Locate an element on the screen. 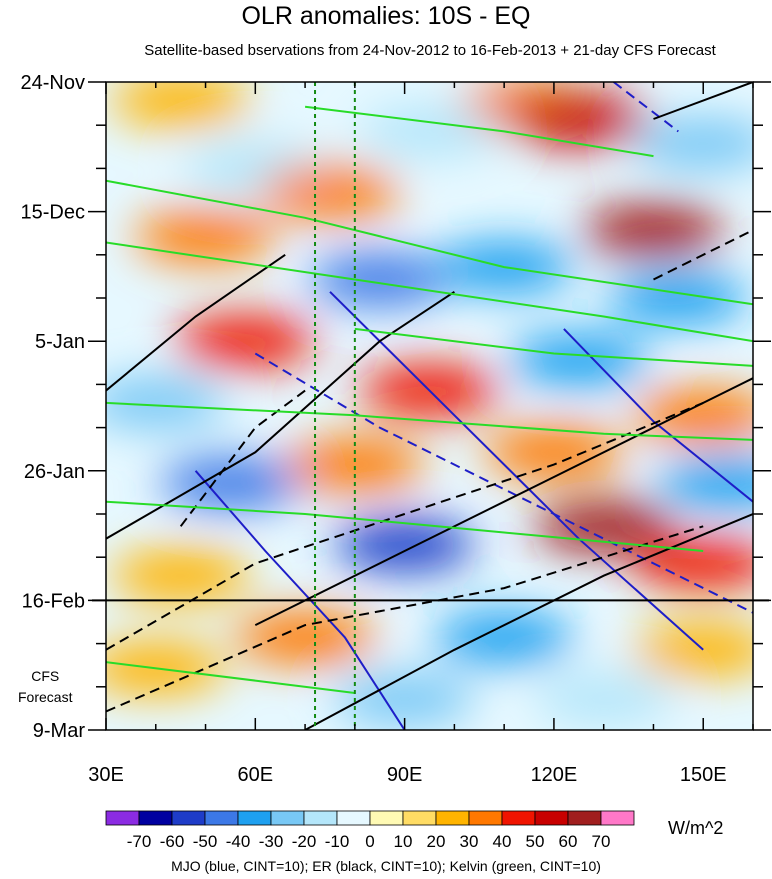 This screenshot has height=879, width=772. colorbar-units: W/m^2 is located at coordinates (696, 828).